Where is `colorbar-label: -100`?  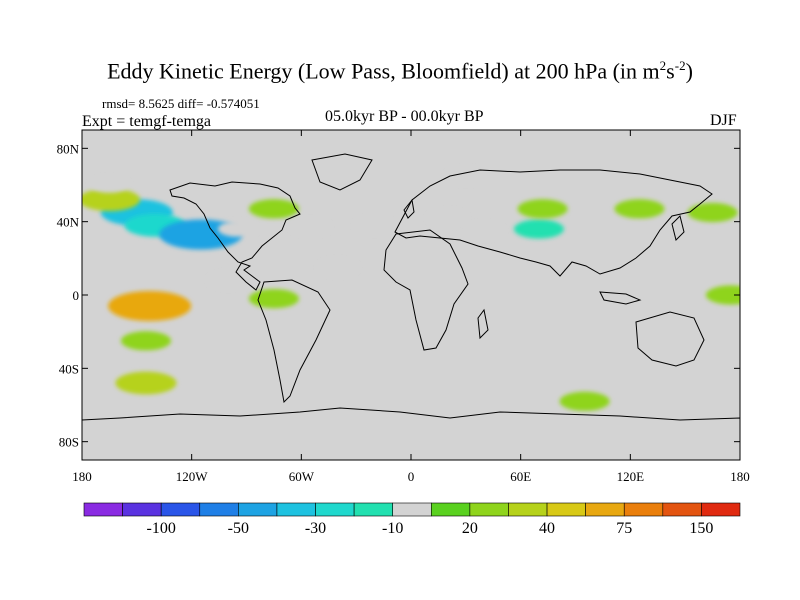
colorbar-label: -100 is located at coordinates (161, 528).